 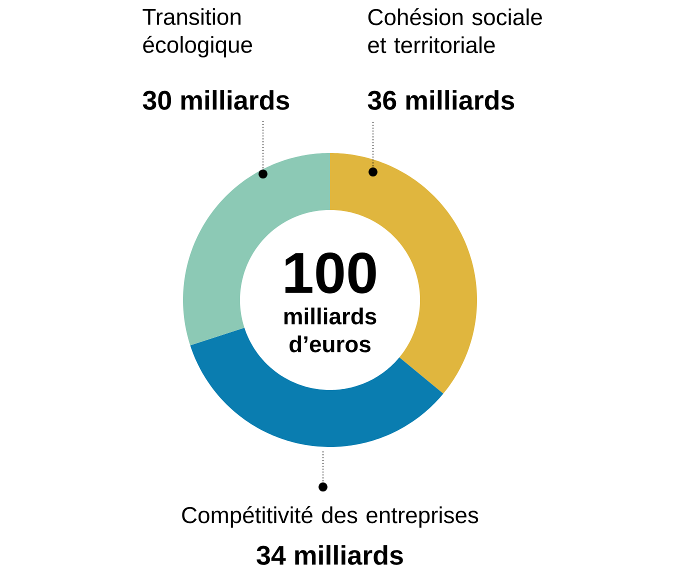 I want to click on slice-label: Transition écologique, so click(x=197, y=33).